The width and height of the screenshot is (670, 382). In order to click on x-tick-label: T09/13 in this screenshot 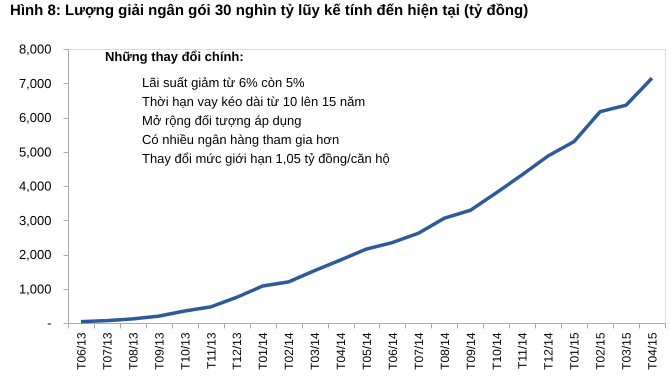, I will do `click(159, 351)`.